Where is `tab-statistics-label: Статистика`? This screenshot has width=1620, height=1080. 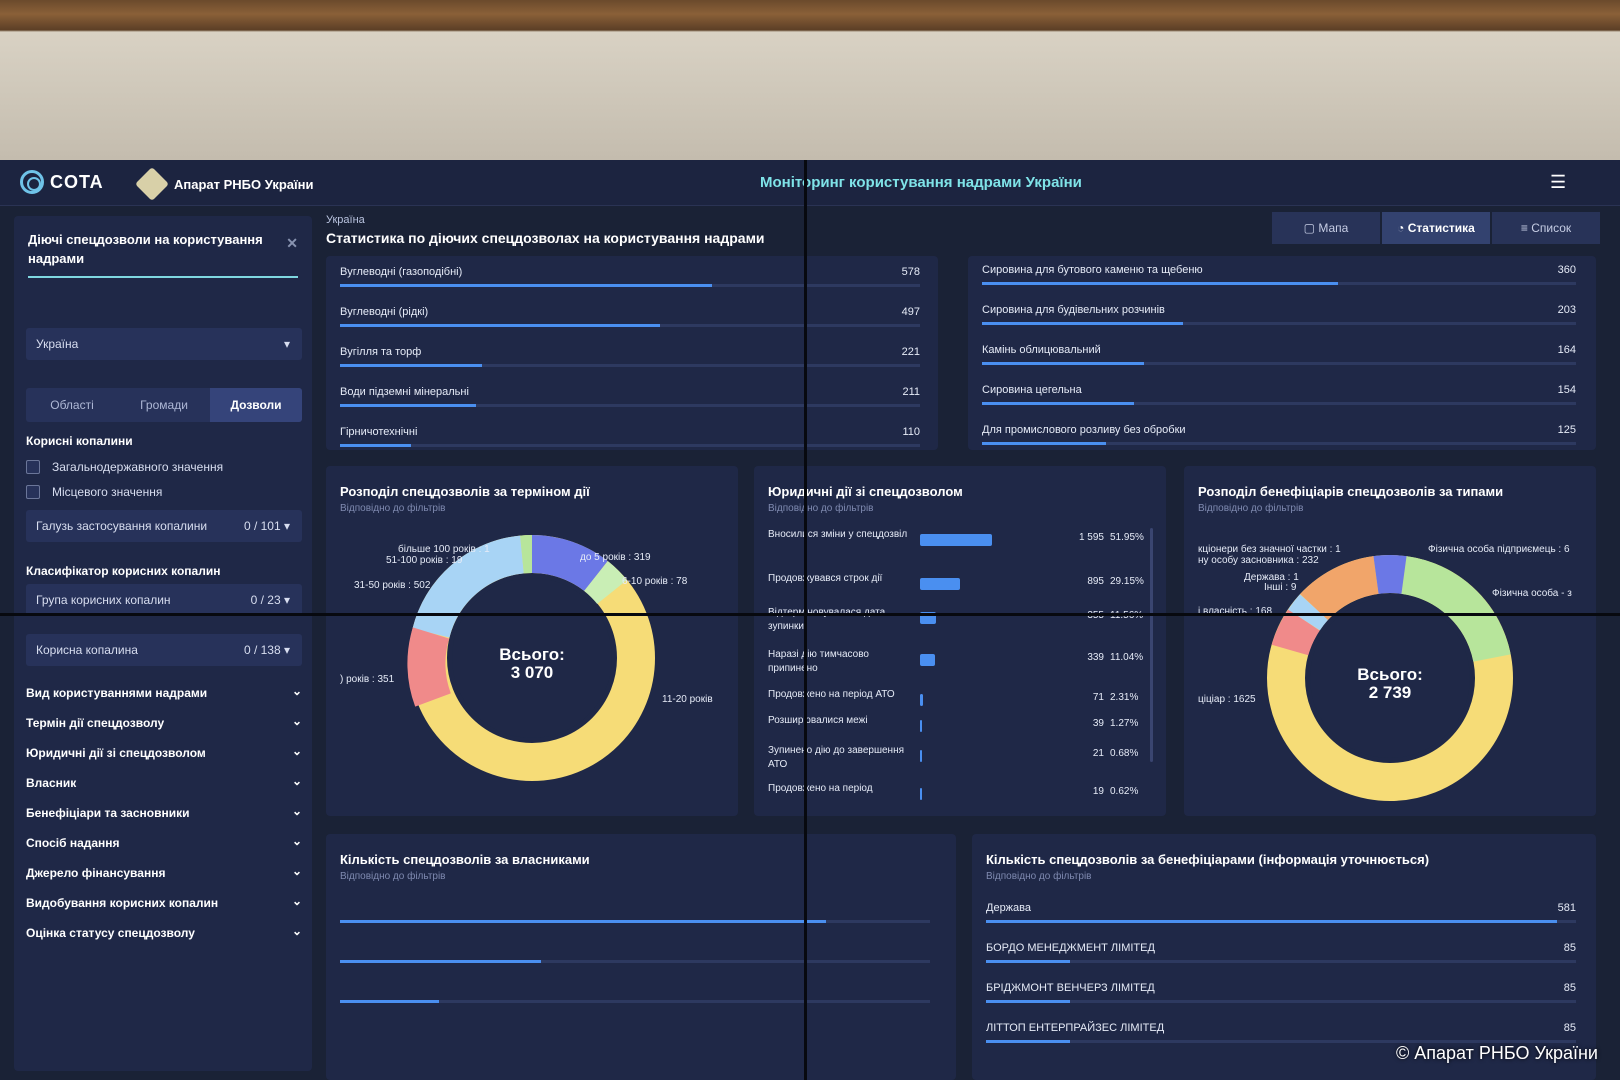 tab-statistics-label: Статистика is located at coordinates (1441, 228).